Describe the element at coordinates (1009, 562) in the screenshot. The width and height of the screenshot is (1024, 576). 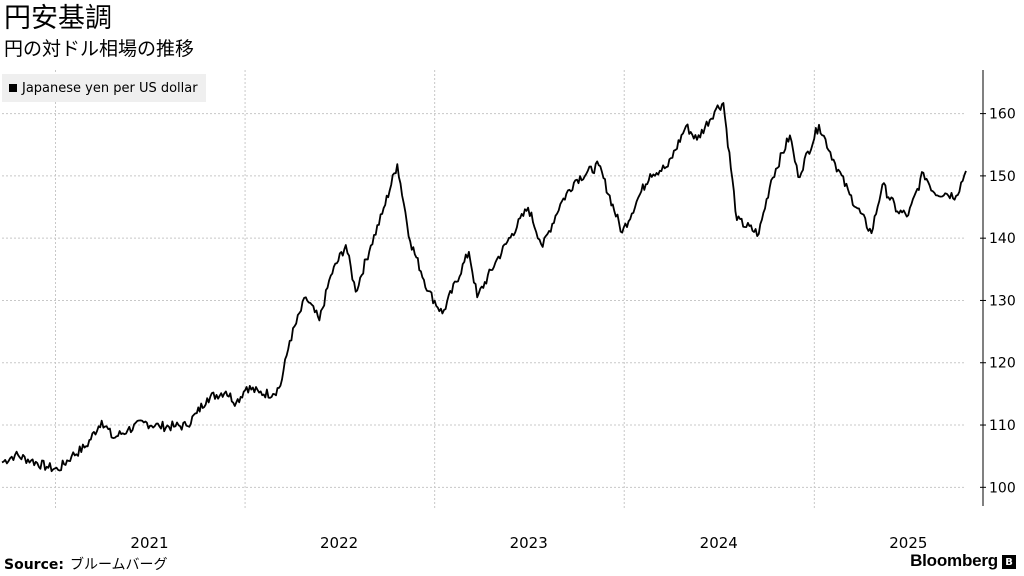
I see `bloomberg-terminal-icon: B` at that location.